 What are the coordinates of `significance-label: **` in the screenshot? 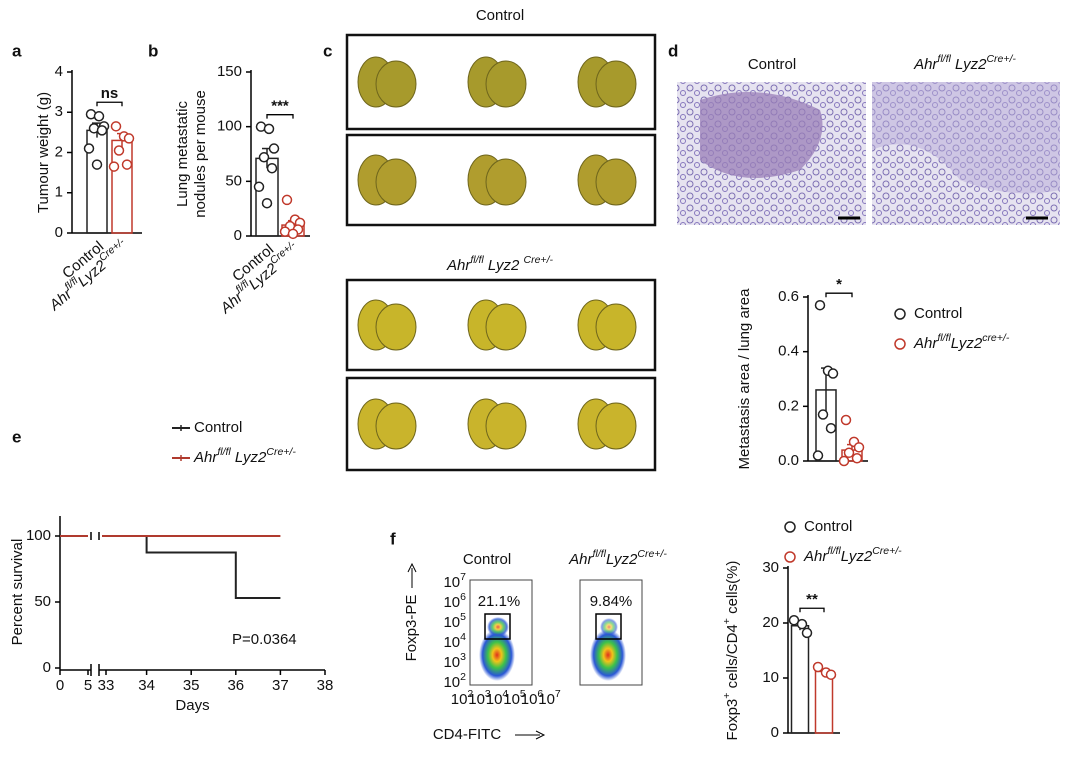 It's located at (812, 599).